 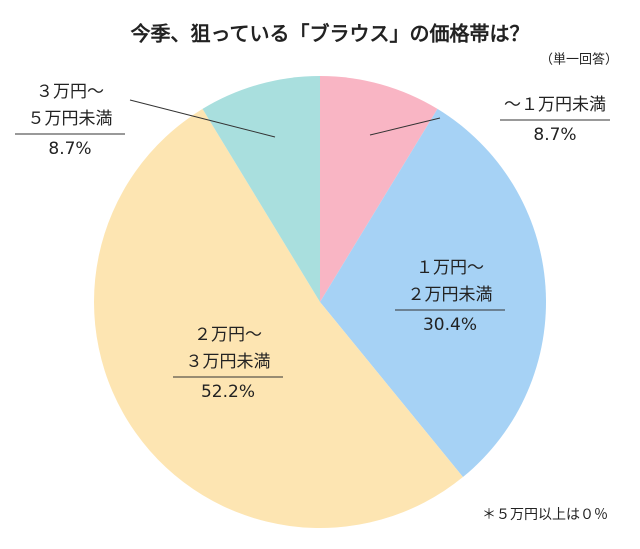 I want to click on note: ＊５万円以上は０％, so click(x=545, y=515).